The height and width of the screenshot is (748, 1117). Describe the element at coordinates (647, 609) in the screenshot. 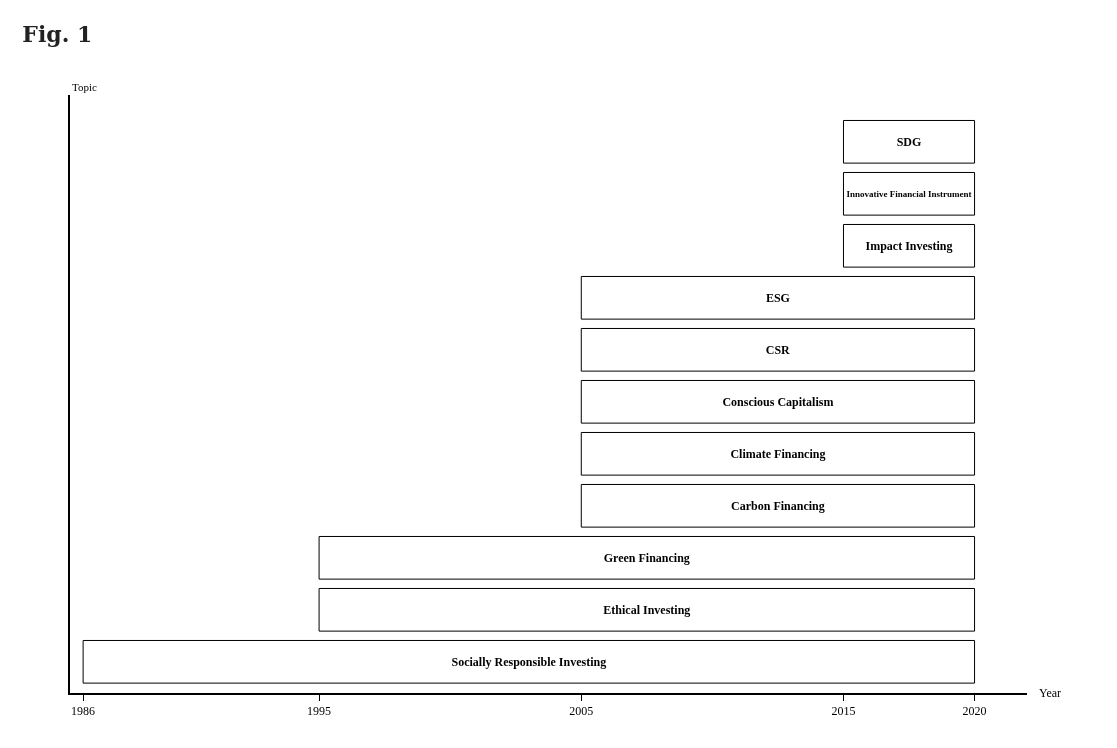

I see `y-tick-label: Ethical Investing` at that location.